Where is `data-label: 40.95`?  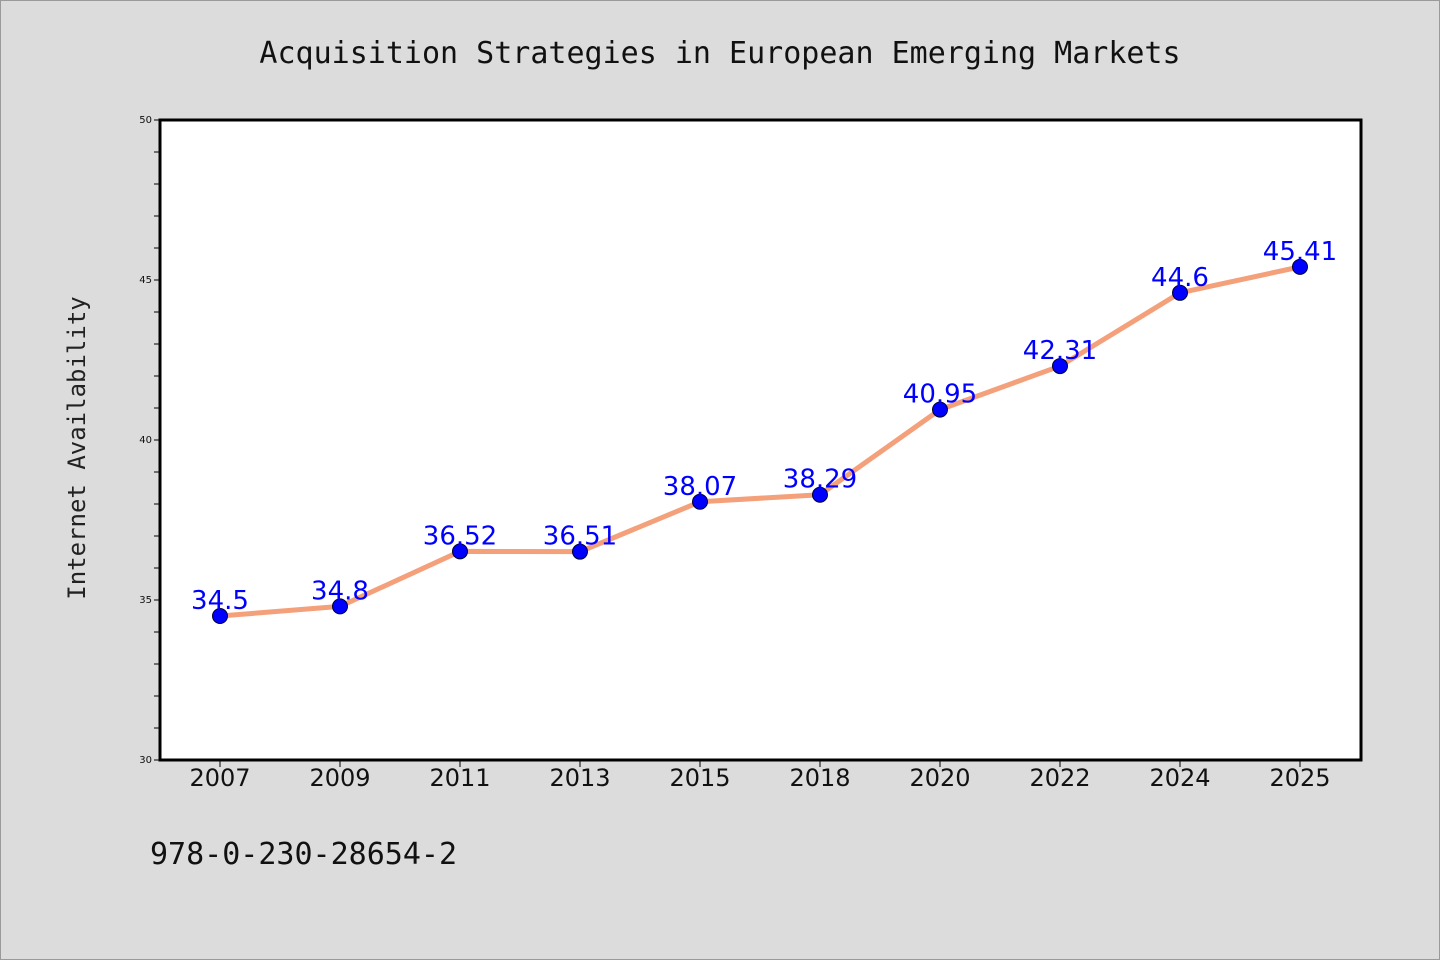
data-label: 40.95 is located at coordinates (940, 395).